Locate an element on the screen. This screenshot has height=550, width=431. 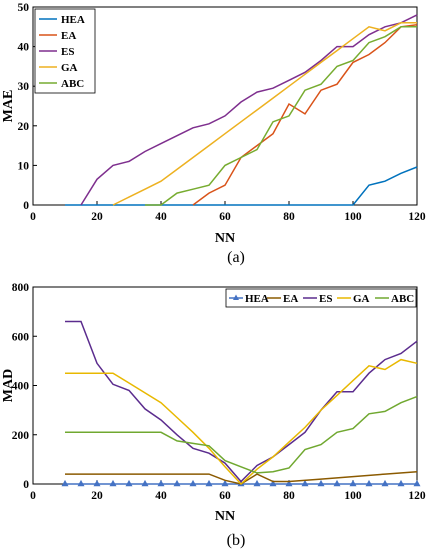
legend-marker-hea is located at coordinates (236, 297).